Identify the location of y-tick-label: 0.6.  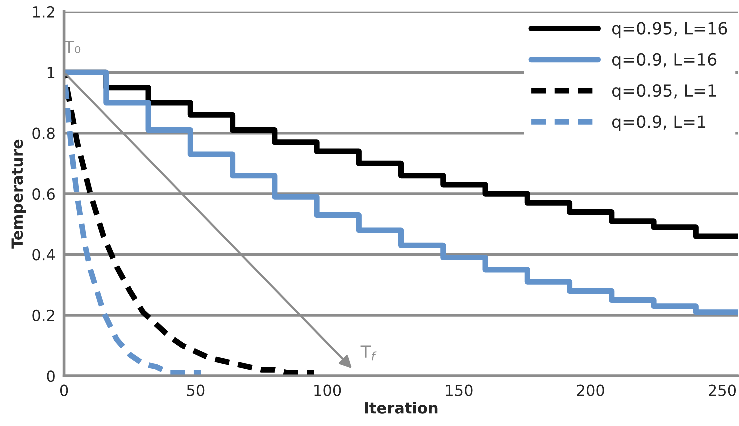
(43, 194).